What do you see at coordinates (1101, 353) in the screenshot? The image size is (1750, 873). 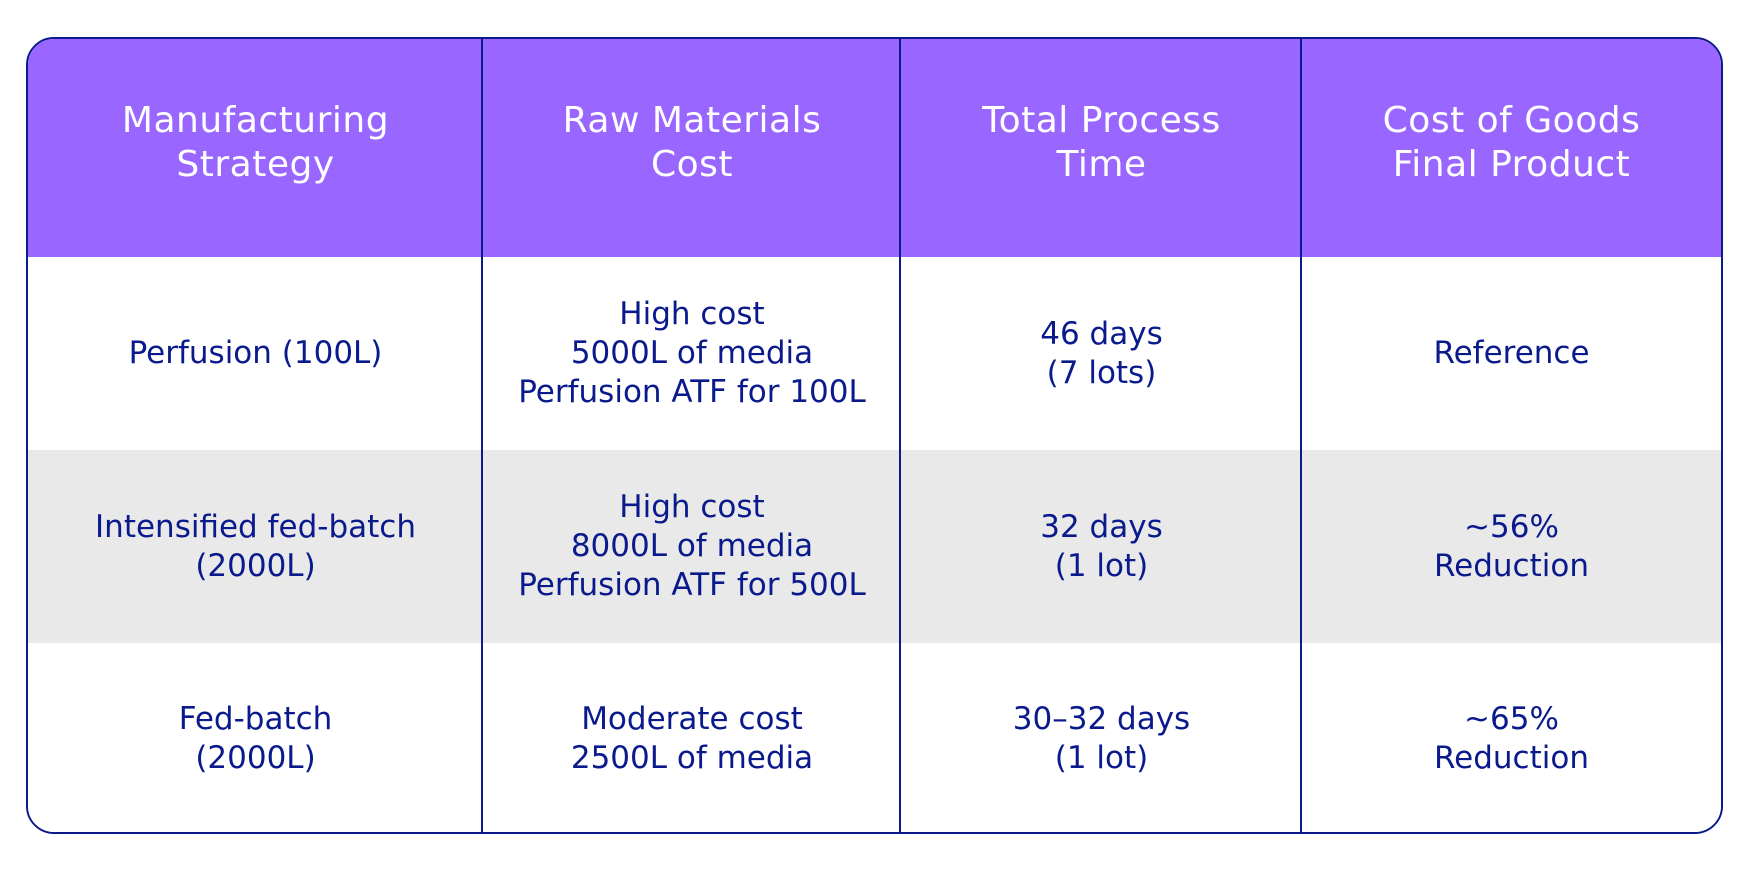 I see `cell-process-time: 46 days (7 lots)` at bounding box center [1101, 353].